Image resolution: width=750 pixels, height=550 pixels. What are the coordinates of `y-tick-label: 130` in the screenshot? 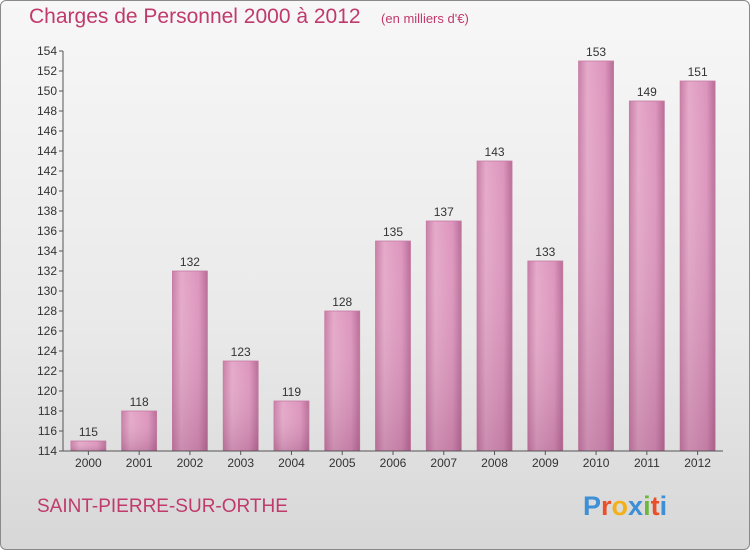 It's located at (47, 291).